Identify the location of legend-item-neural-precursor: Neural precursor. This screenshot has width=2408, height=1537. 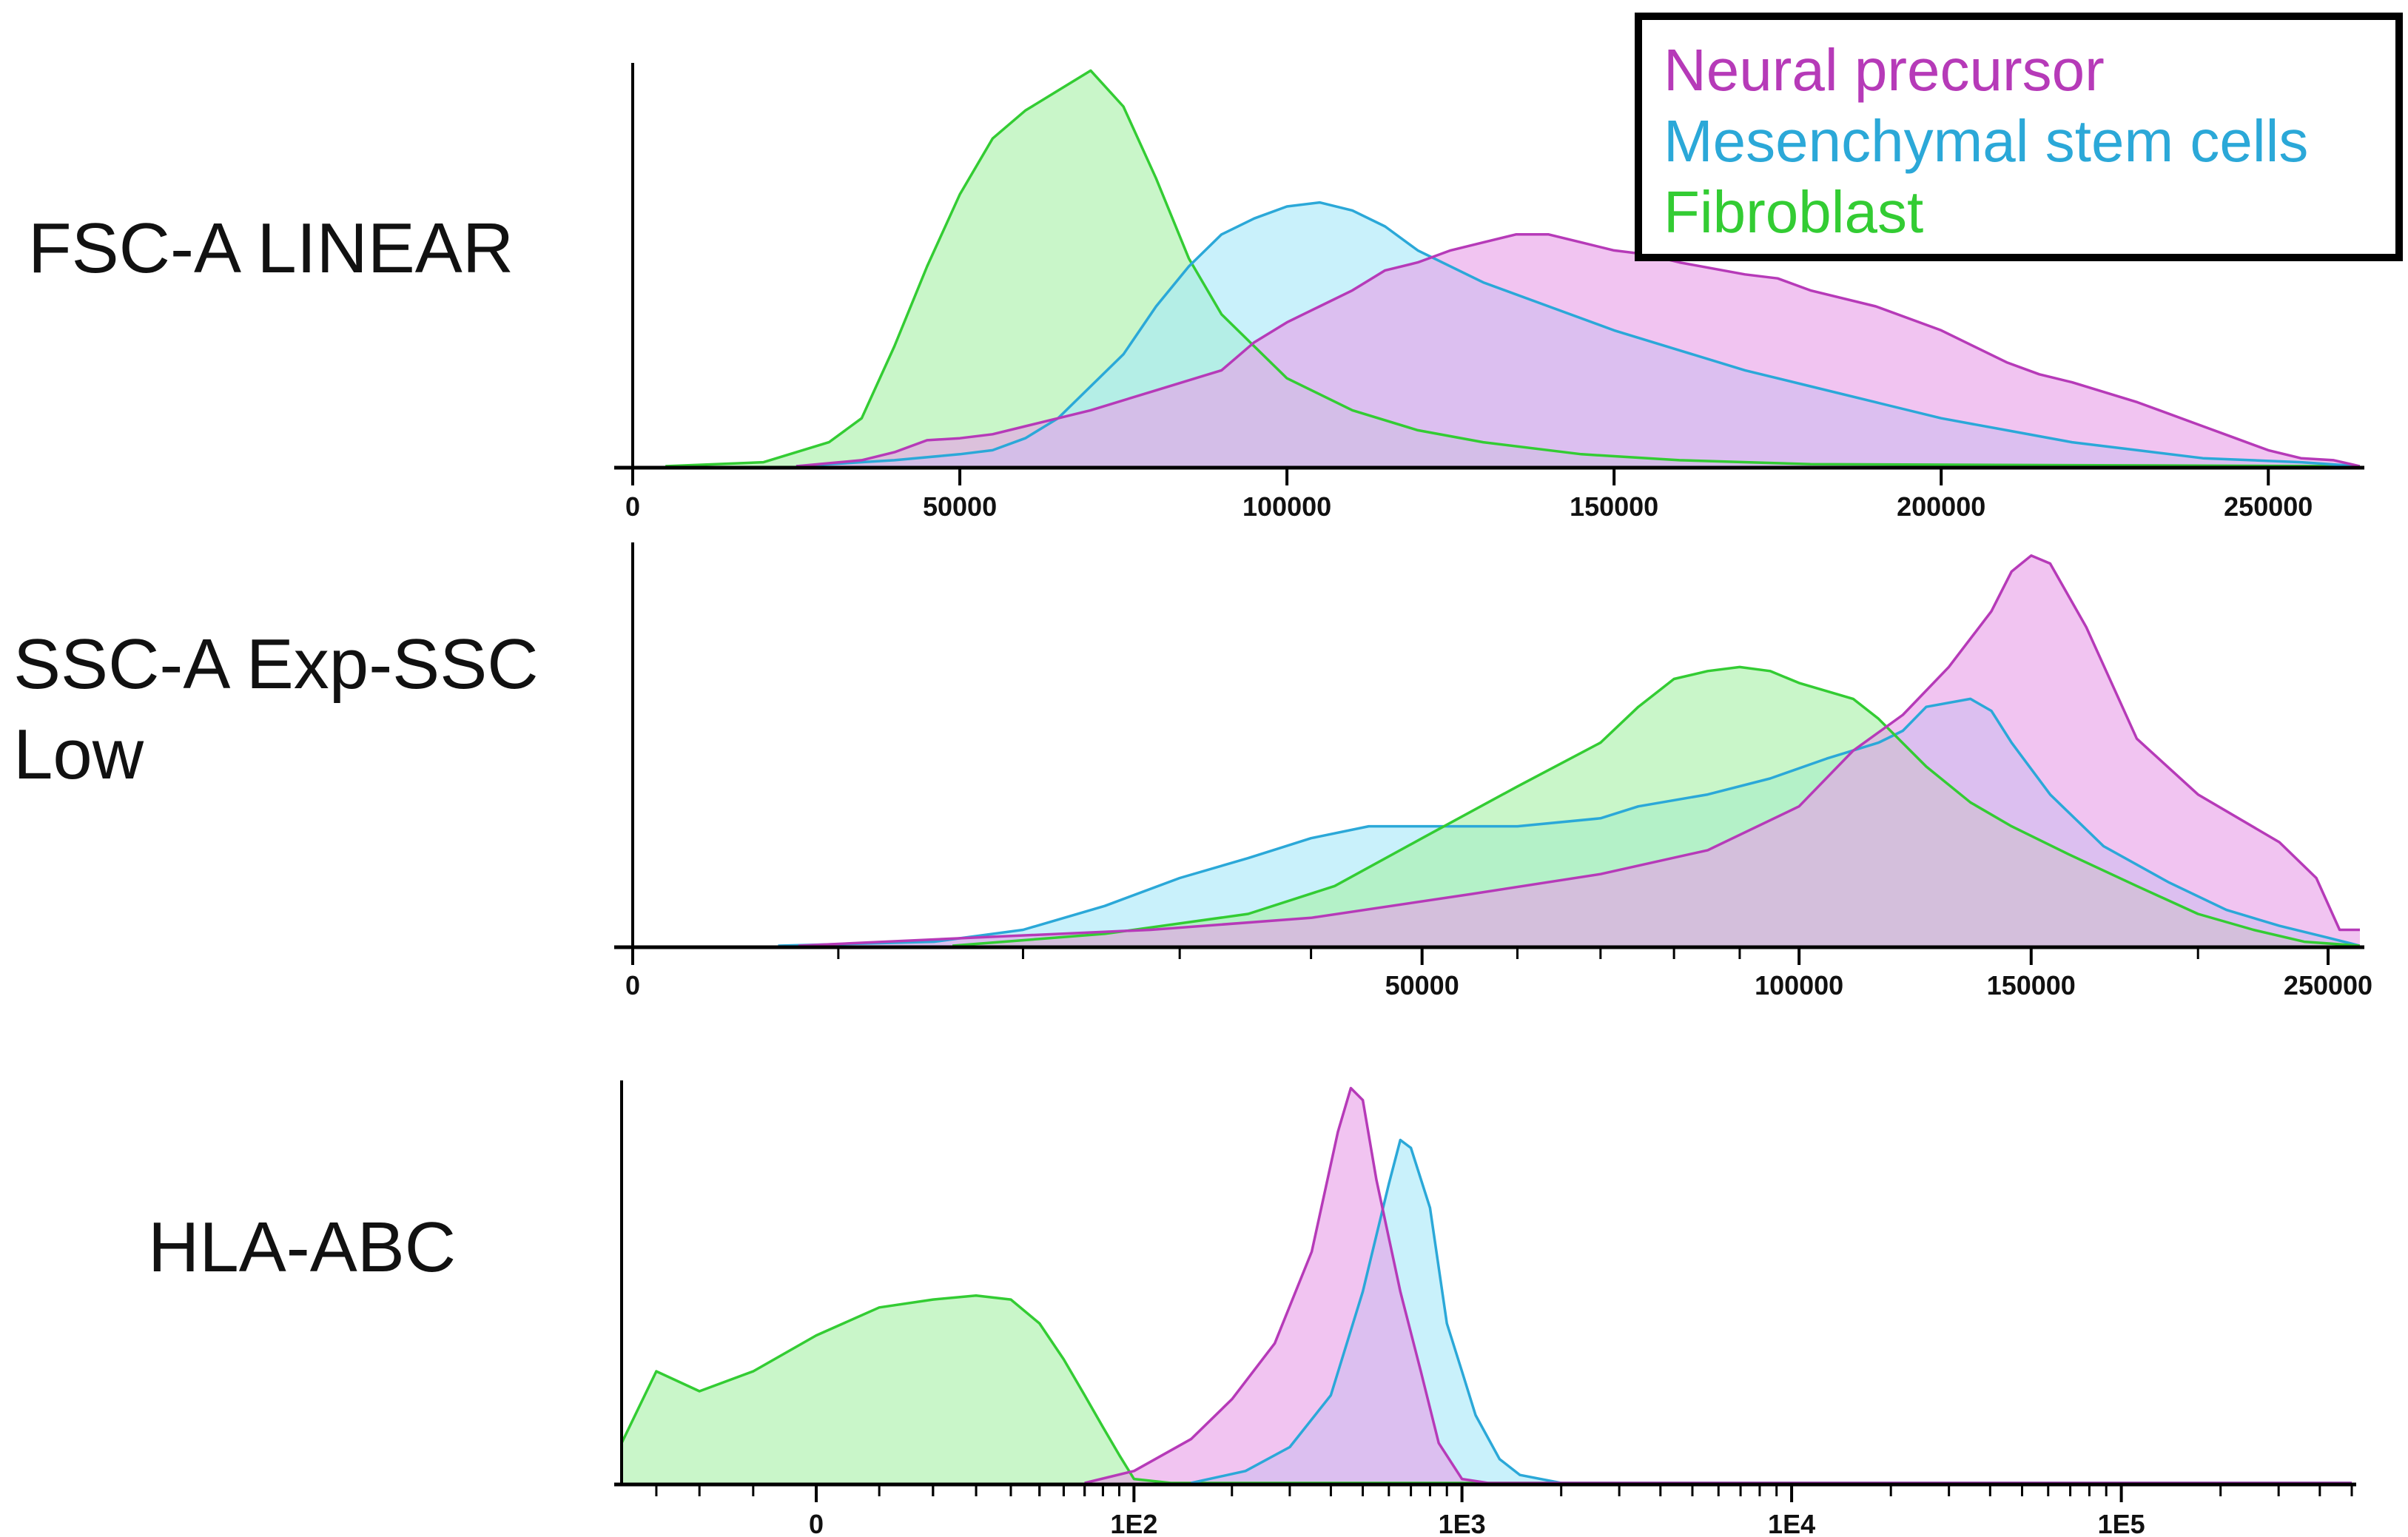
(1885, 70).